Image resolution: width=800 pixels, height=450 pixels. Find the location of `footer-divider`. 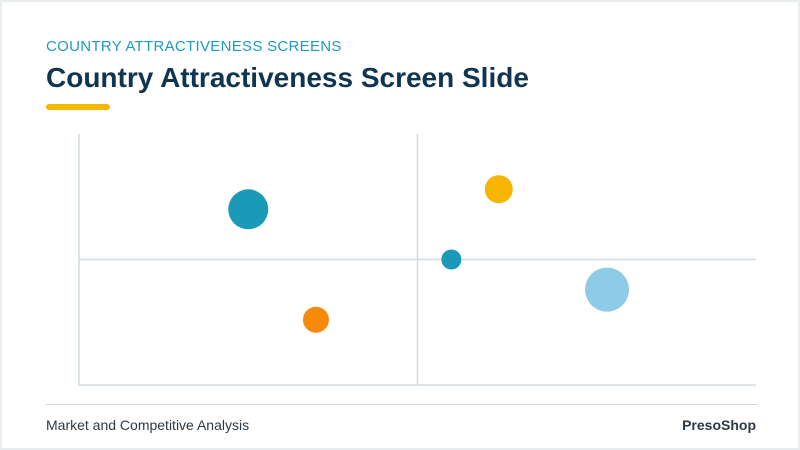

footer-divider is located at coordinates (402, 404).